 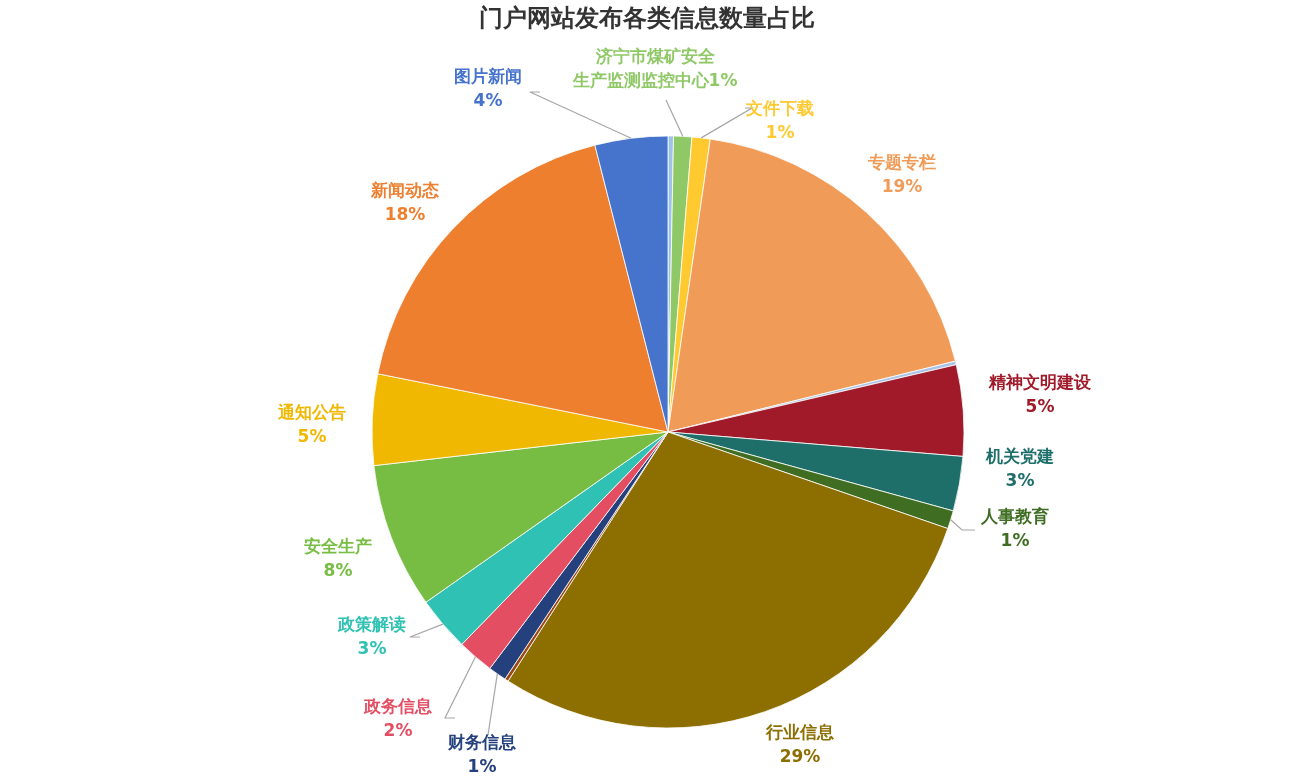 I want to click on label-slice: 机关党建, so click(x=1020, y=456).